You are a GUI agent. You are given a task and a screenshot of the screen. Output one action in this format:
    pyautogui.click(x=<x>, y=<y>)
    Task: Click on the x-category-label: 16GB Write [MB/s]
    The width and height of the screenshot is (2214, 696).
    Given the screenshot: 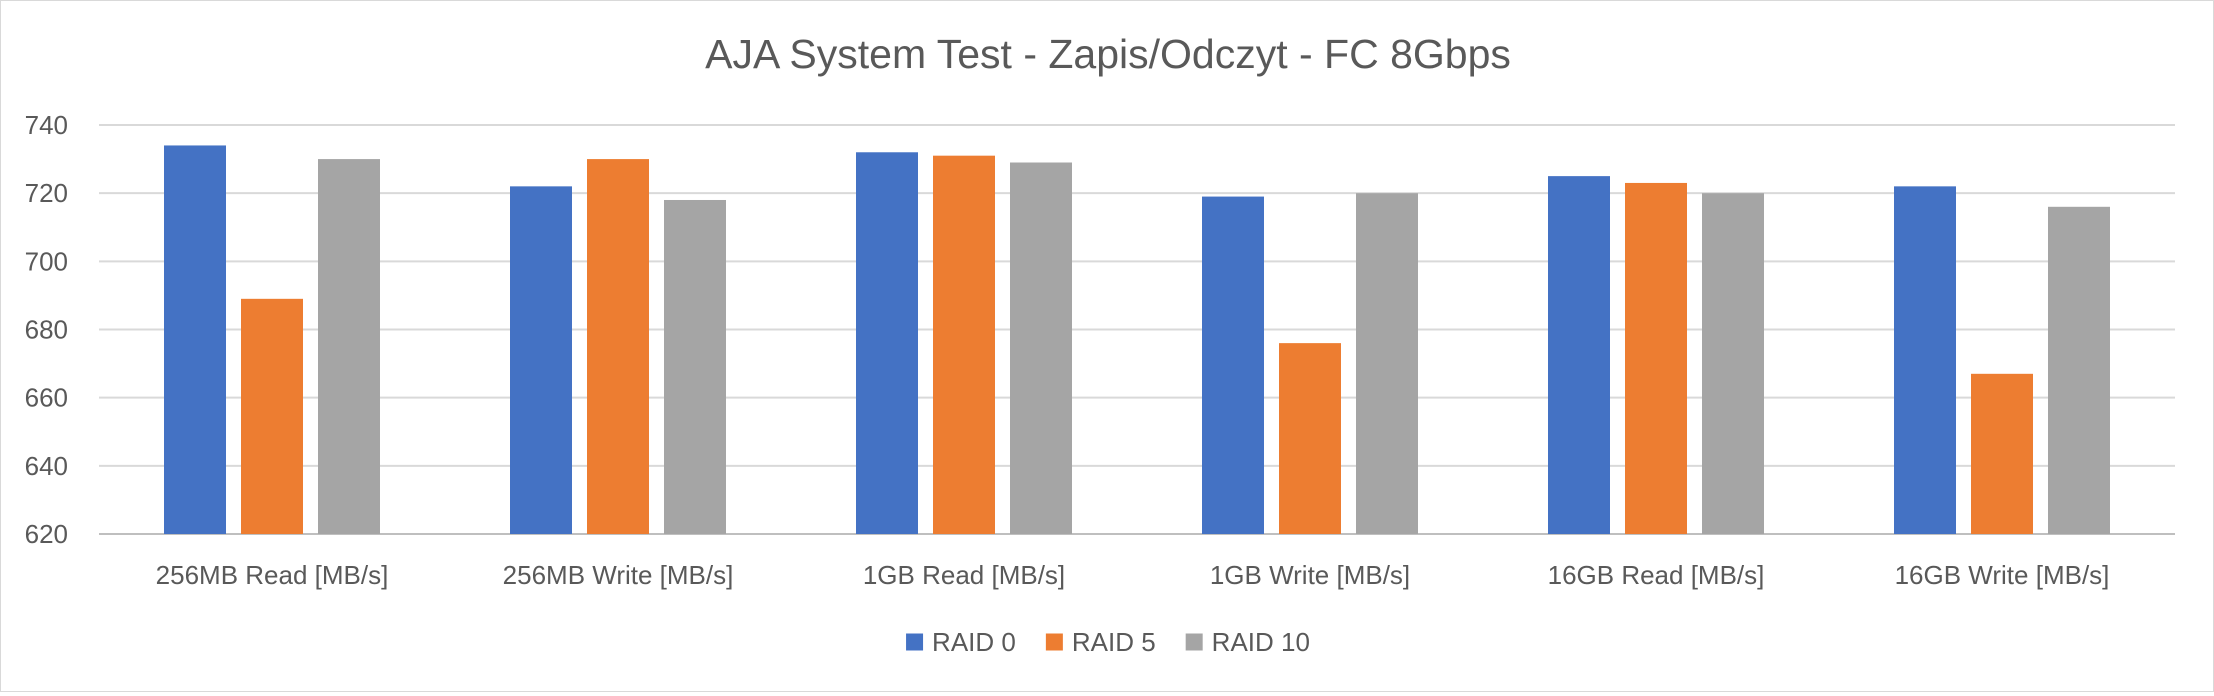 What is the action you would take?
    pyautogui.click(x=2002, y=575)
    